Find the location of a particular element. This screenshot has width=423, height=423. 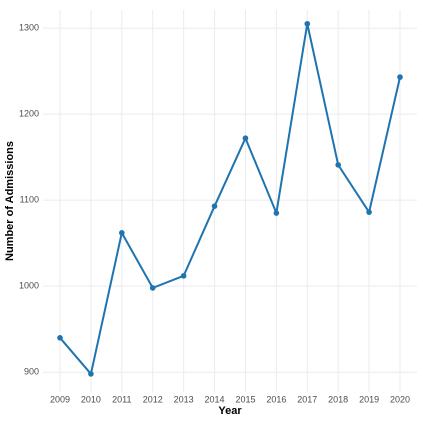

x-tick-label: 2015 is located at coordinates (245, 399).